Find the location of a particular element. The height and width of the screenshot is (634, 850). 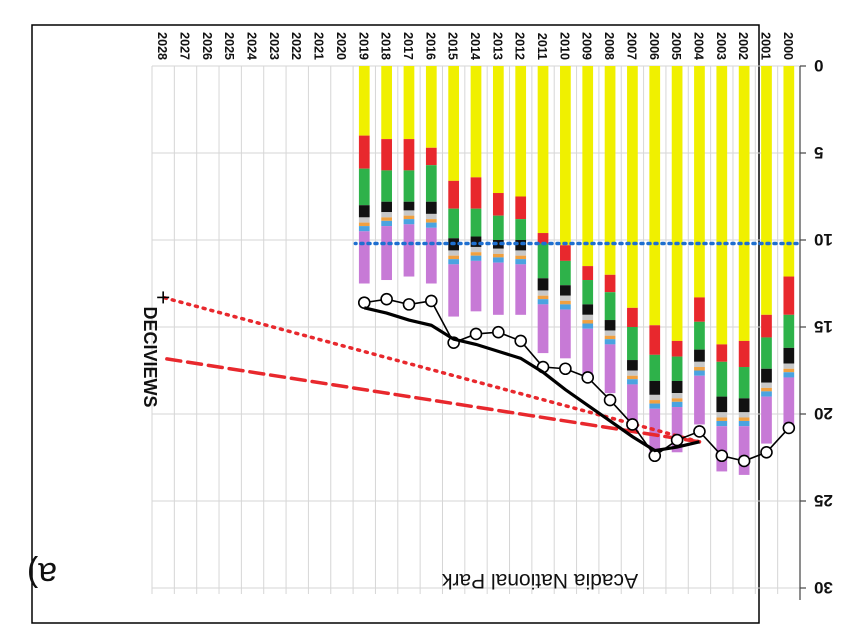

x-tick-label: 2019 is located at coordinates (363, 46).